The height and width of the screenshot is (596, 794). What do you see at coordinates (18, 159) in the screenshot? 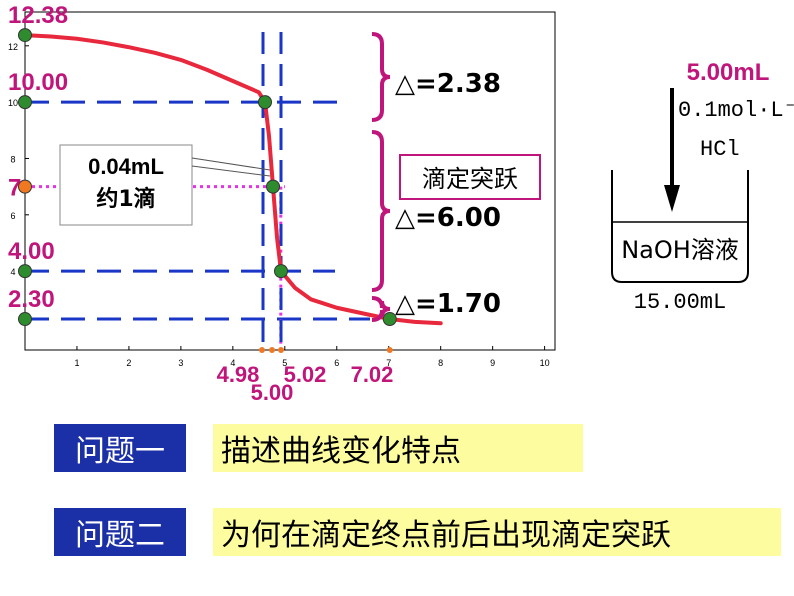
I see `y-axis-ticks: 4 6 8 10 12` at bounding box center [18, 159].